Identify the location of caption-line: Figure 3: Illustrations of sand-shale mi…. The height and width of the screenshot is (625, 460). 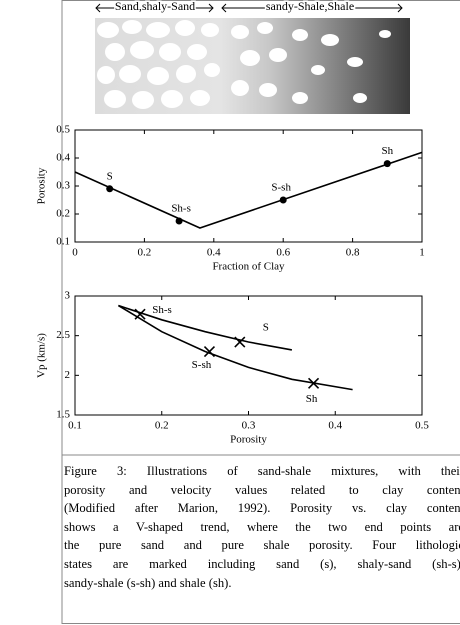
(262, 471).